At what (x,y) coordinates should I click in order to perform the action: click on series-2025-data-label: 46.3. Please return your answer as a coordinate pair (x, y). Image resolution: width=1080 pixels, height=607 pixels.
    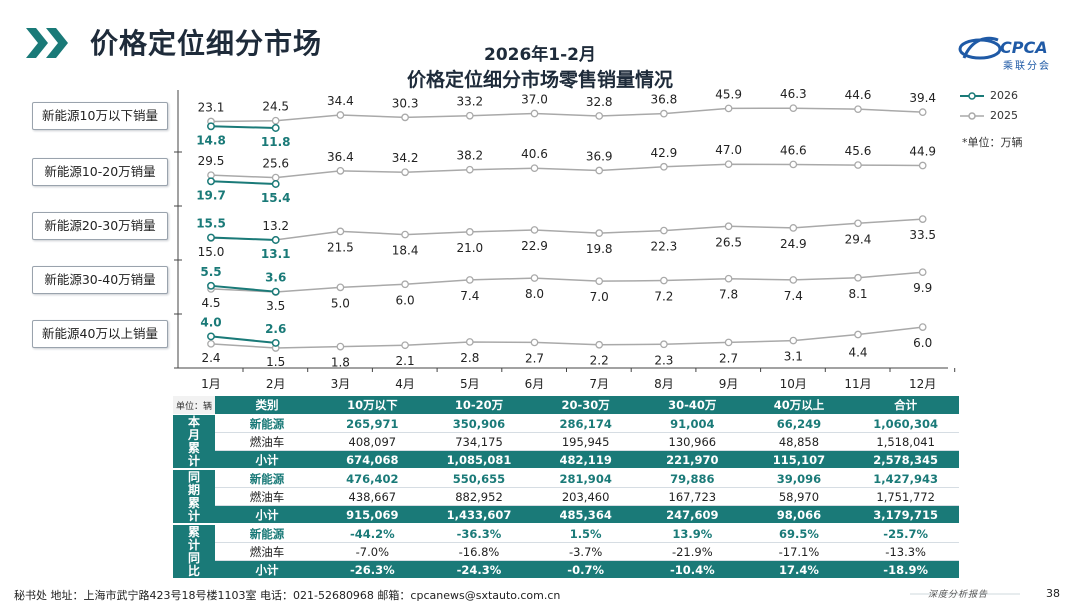
    Looking at the image, I should click on (793, 94).